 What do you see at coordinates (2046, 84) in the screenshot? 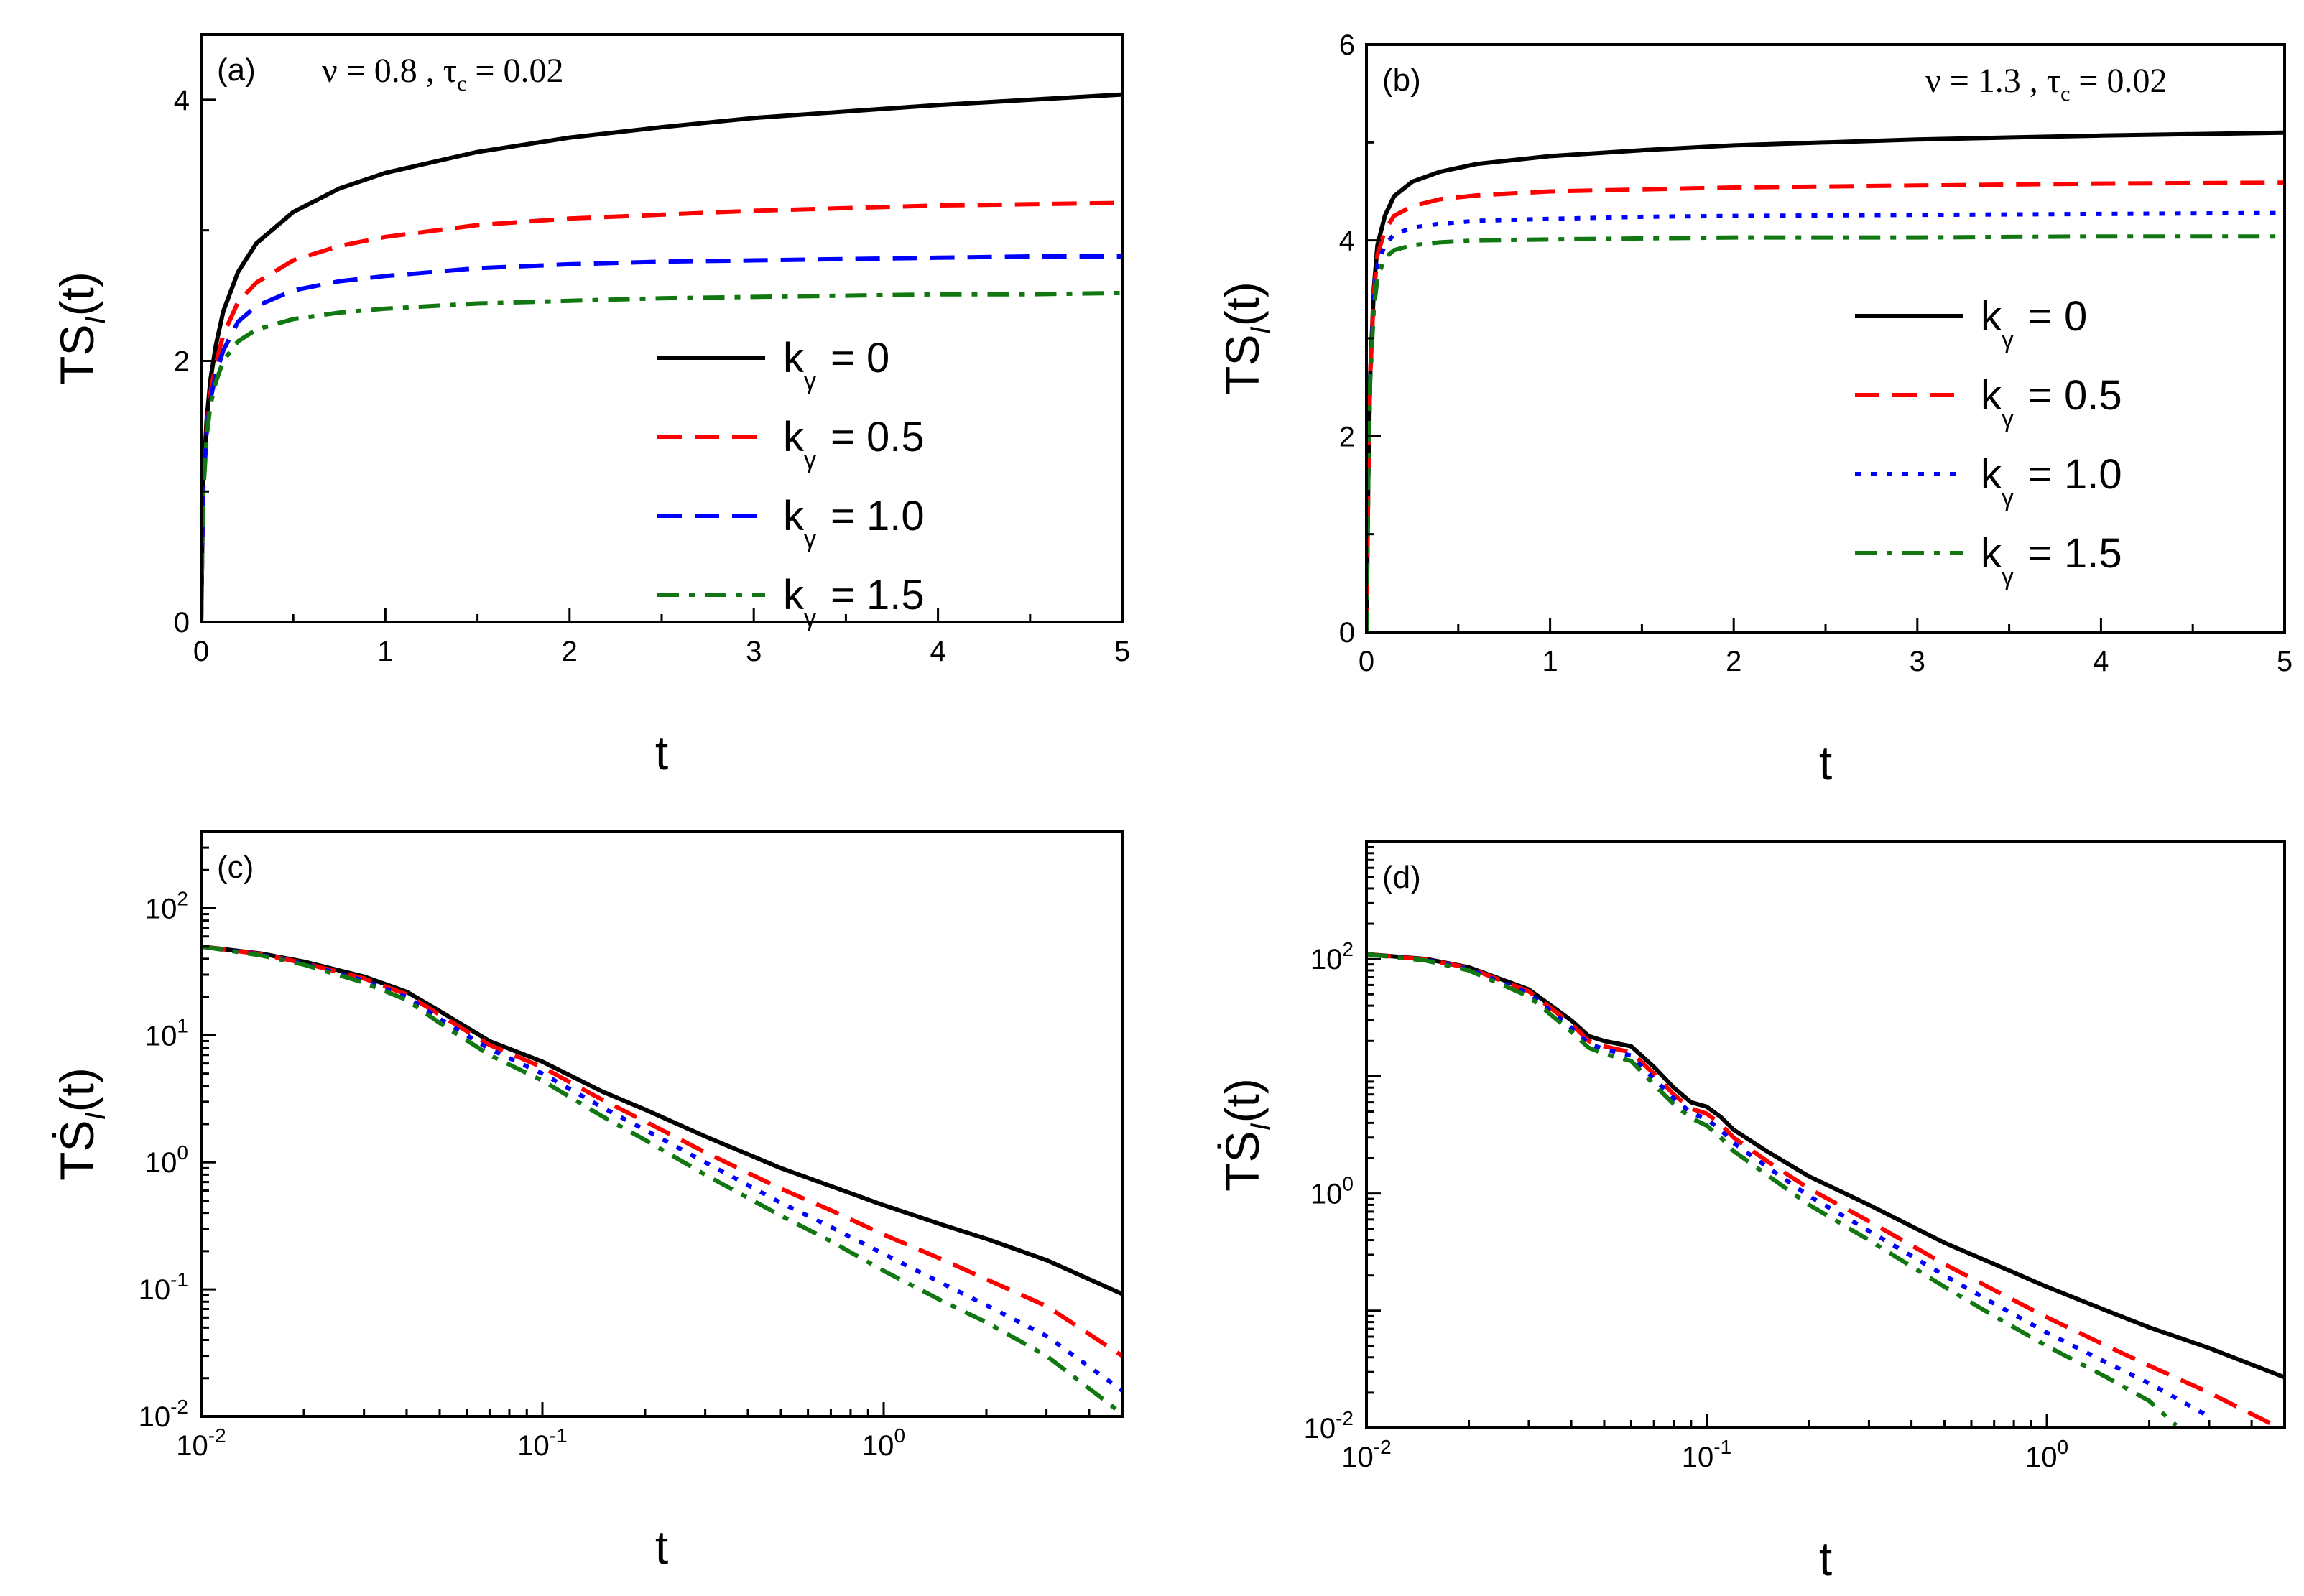
I see `parameter-annotation: ν = 1.3 , τc = 0.02` at bounding box center [2046, 84].